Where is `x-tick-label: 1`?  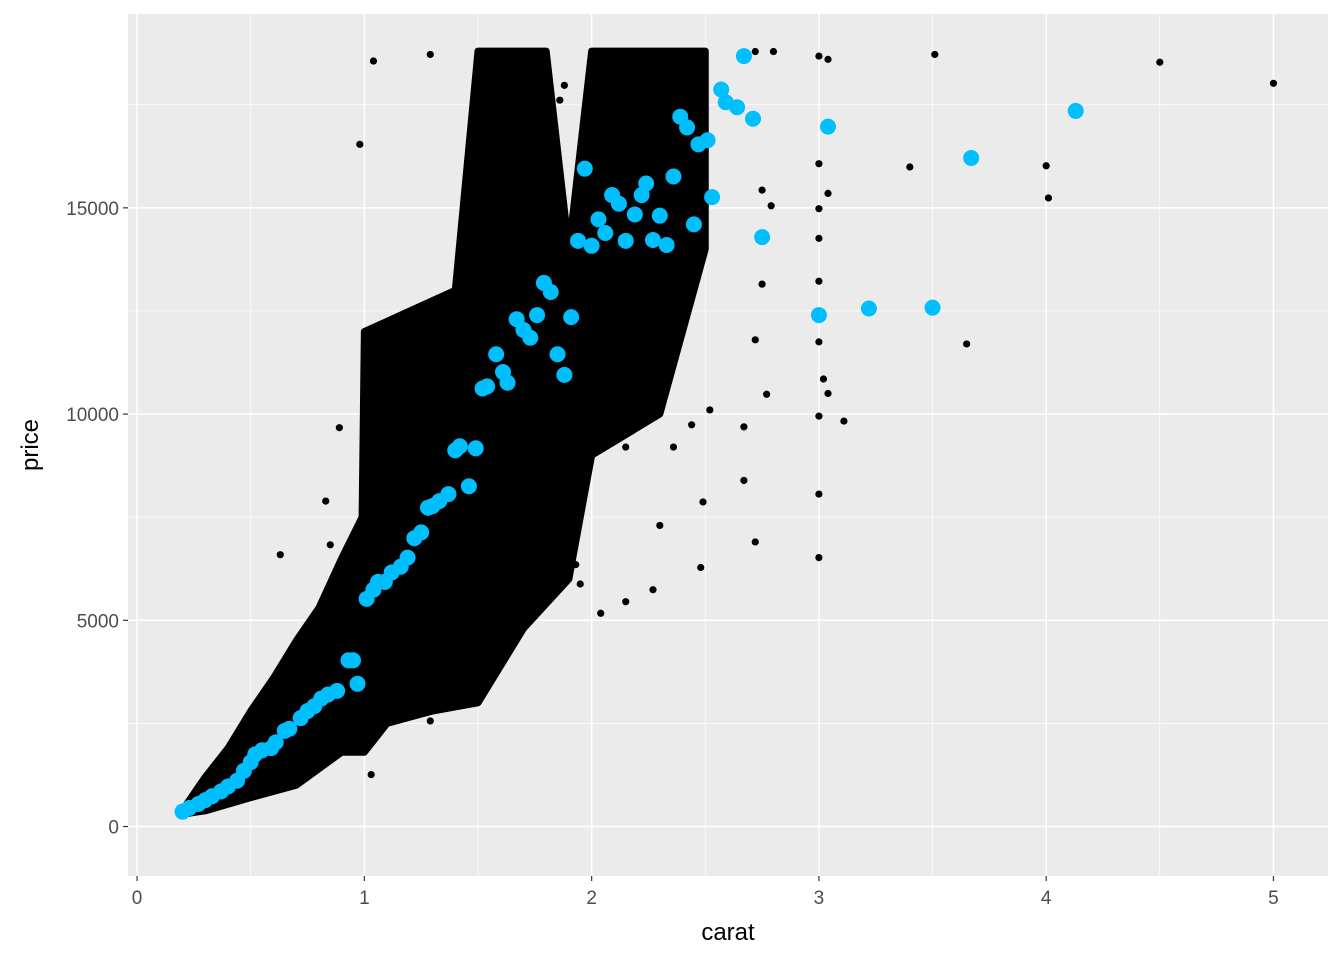 x-tick-label: 1 is located at coordinates (364, 898).